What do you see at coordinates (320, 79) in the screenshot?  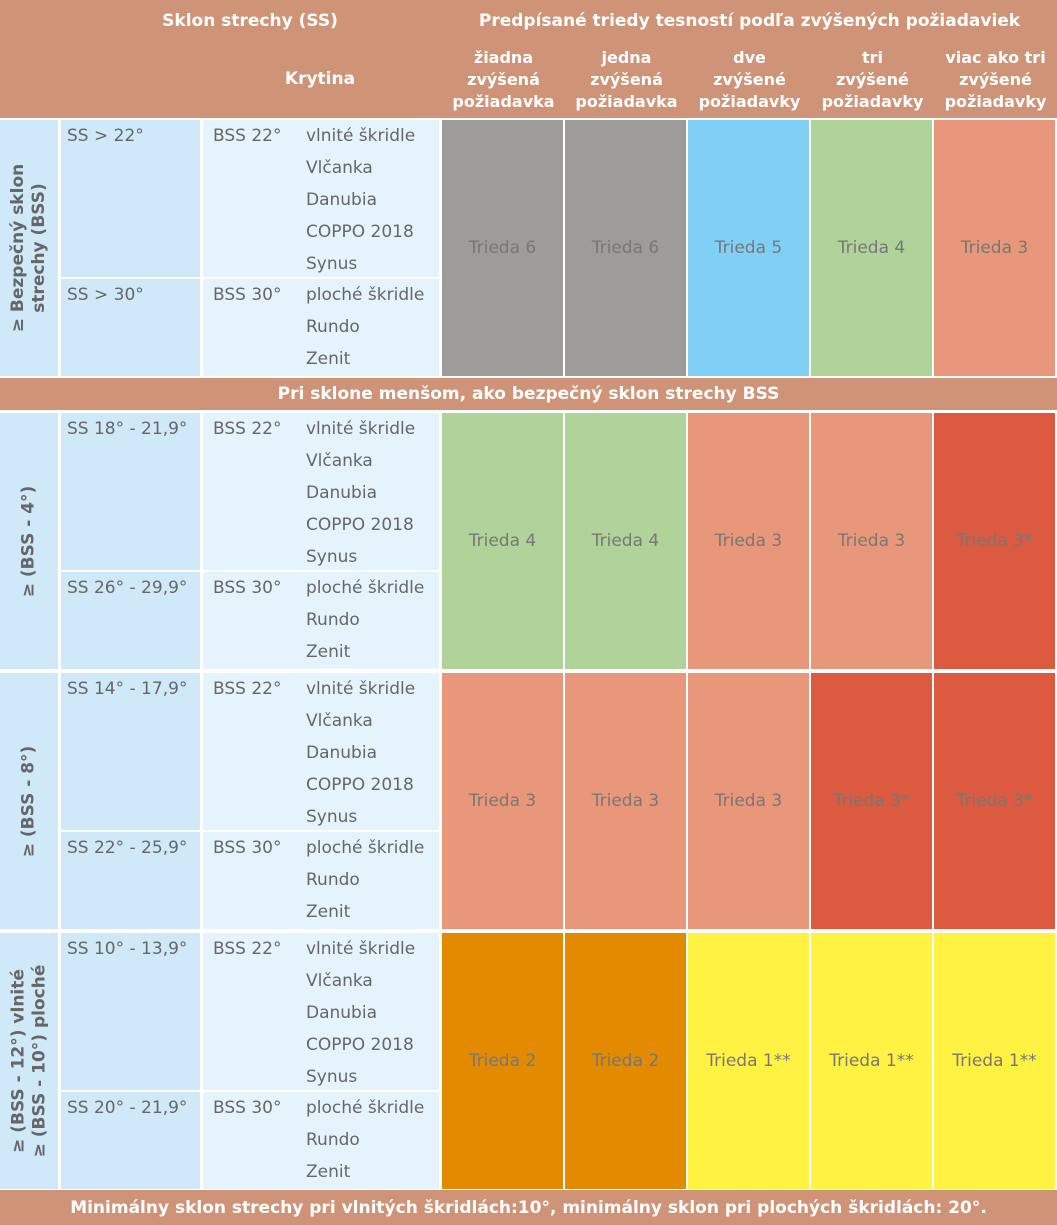 I see `covering-header: Krytina` at bounding box center [320, 79].